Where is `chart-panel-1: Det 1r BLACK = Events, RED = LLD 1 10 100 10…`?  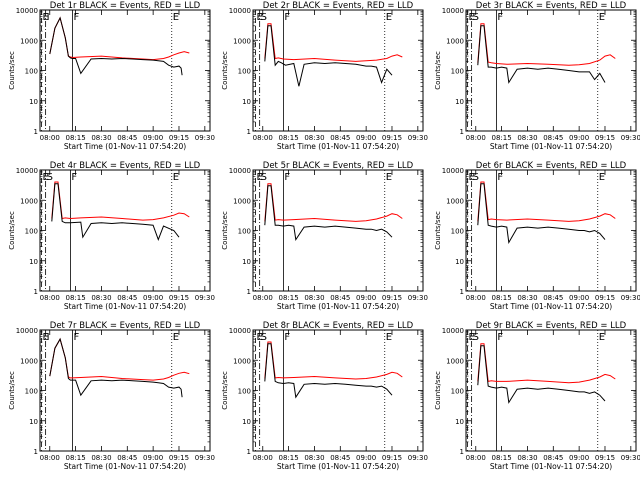 chart-panel-1: Det 1r BLACK = Events, RED = LLD 1 10 100 10… is located at coordinates (111, 76).